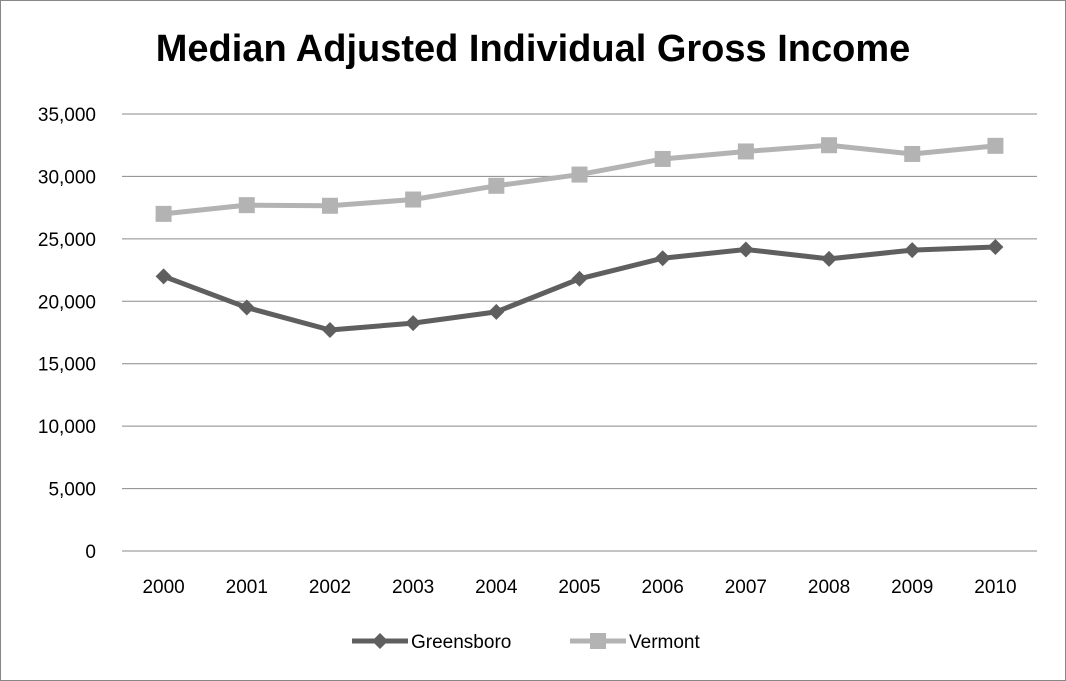  Describe the element at coordinates (163, 587) in the screenshot. I see `x-tick-label: 2000` at that location.